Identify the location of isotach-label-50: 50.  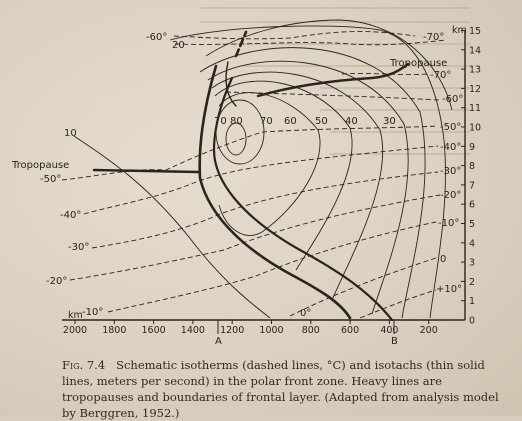
(321, 121).